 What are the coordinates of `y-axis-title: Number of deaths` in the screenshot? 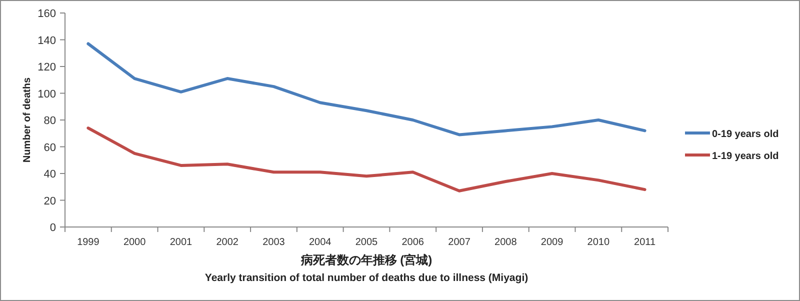 It's located at (27, 120).